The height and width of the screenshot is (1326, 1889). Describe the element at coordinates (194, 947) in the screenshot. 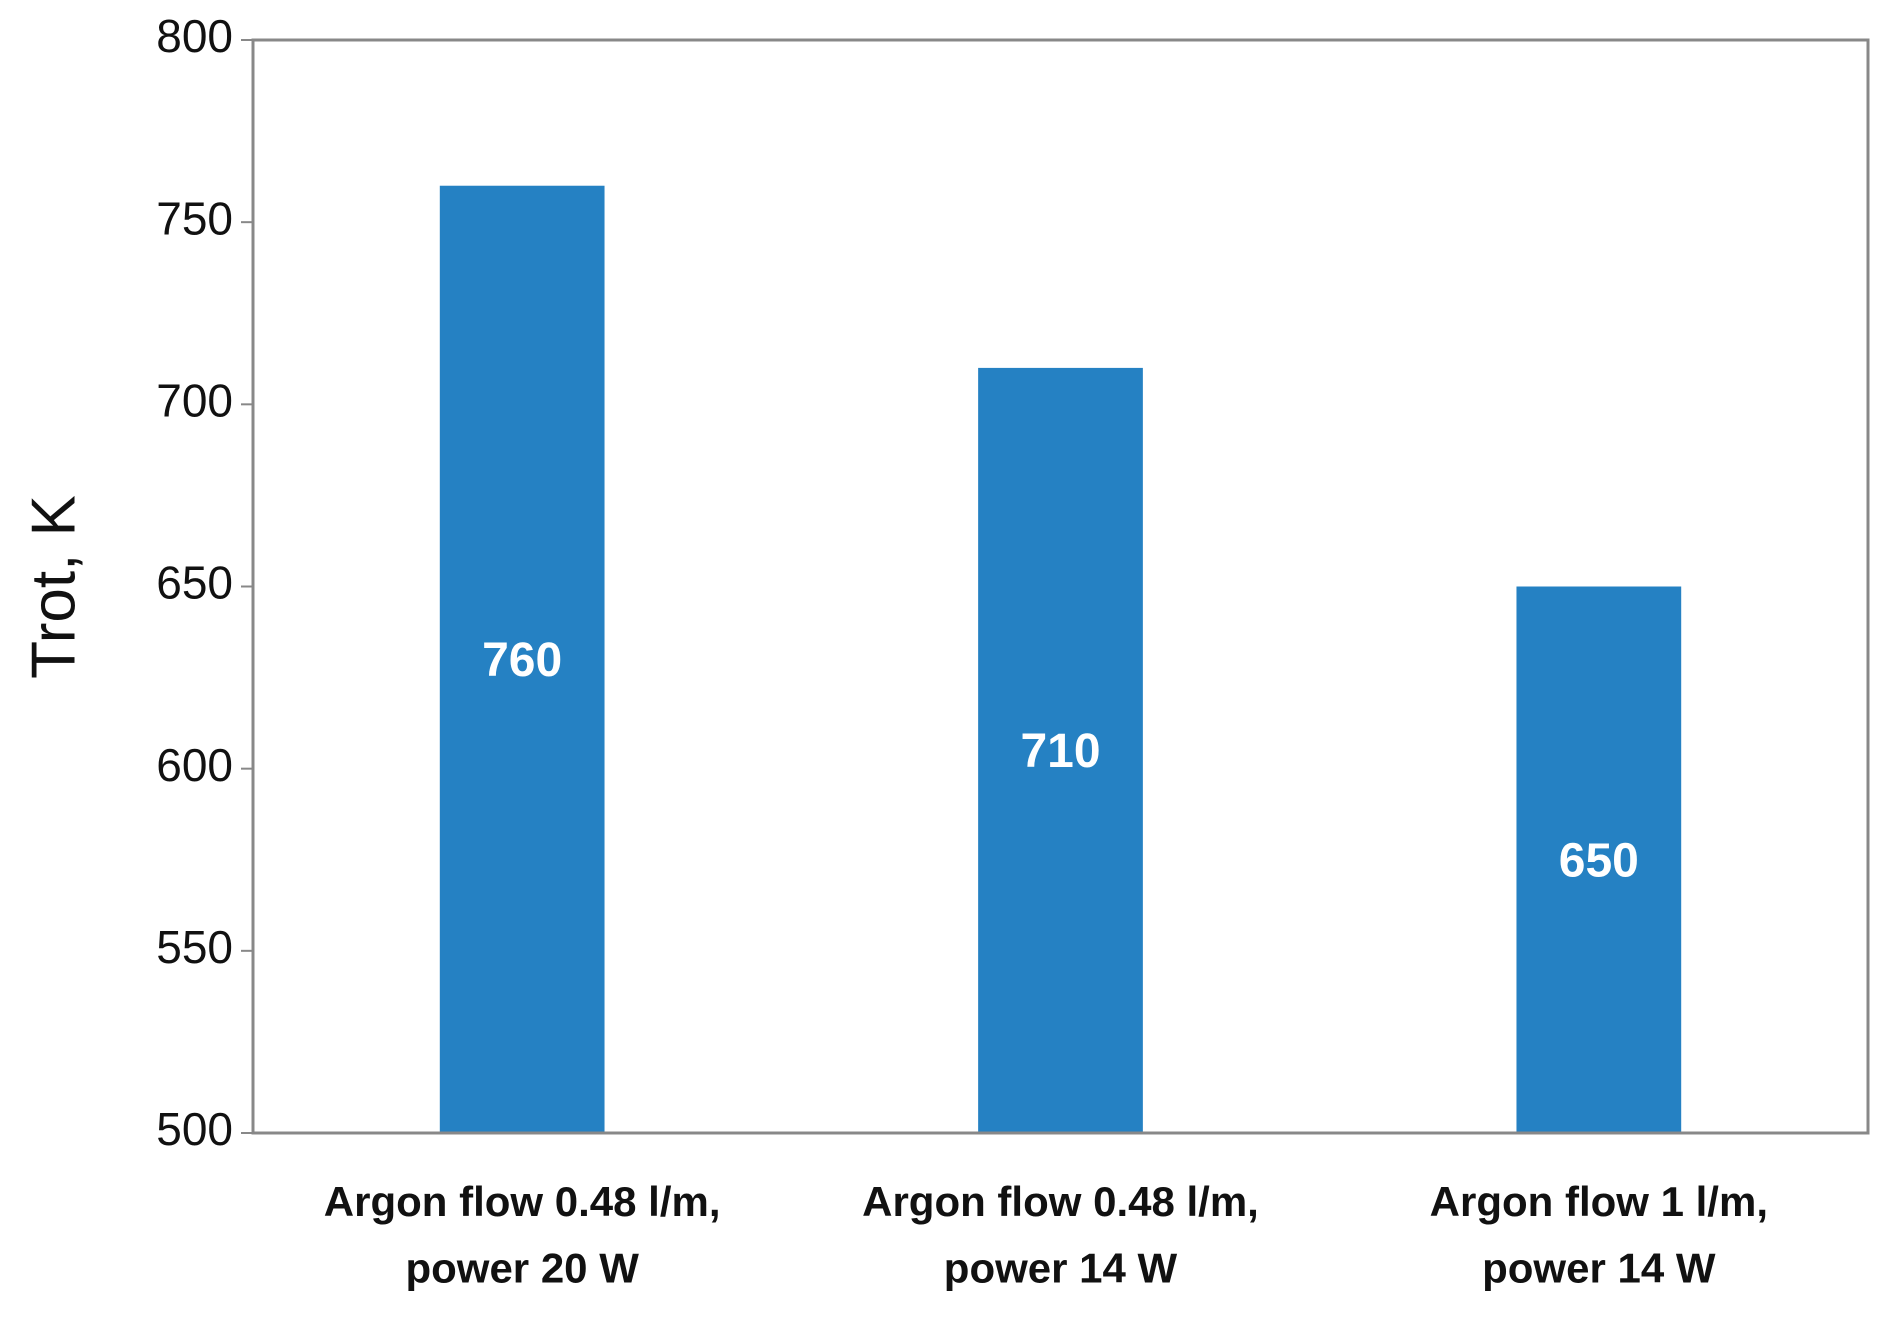

I see `y-tick-label: 550` at that location.